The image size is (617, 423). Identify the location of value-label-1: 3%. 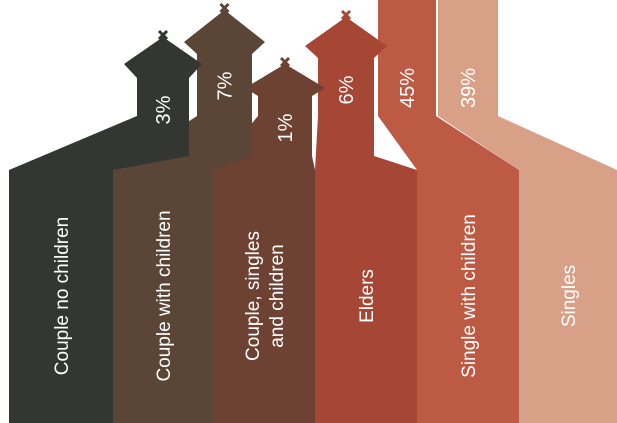
(164, 109).